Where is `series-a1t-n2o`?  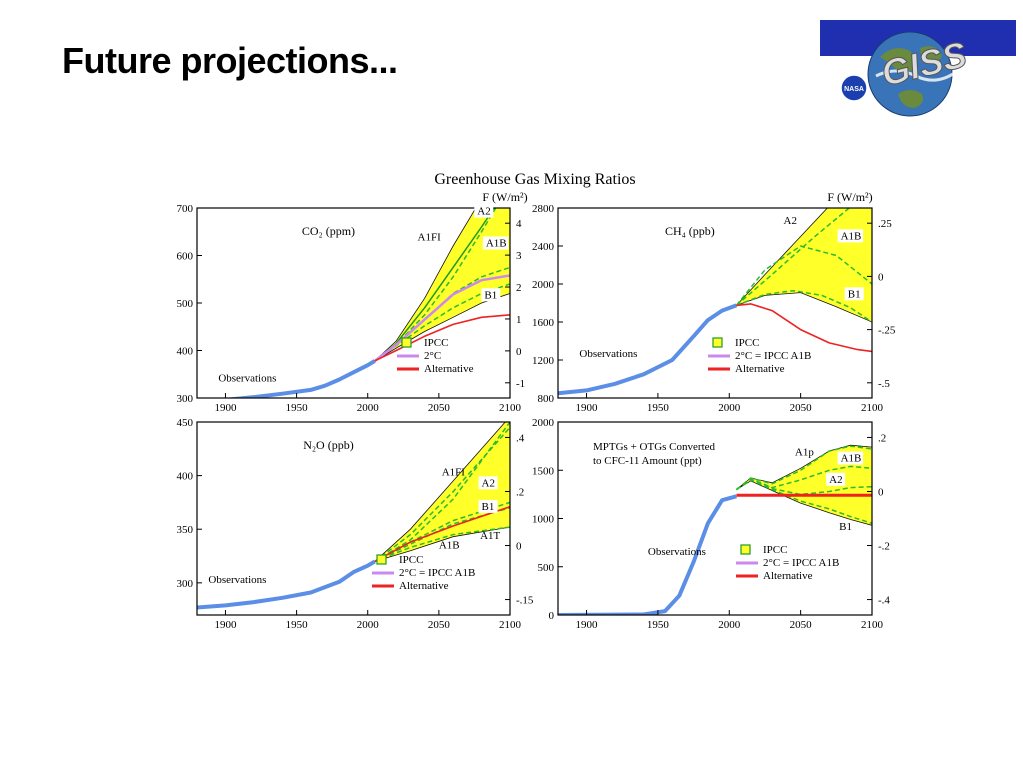 series-a1t-n2o is located at coordinates (442, 544).